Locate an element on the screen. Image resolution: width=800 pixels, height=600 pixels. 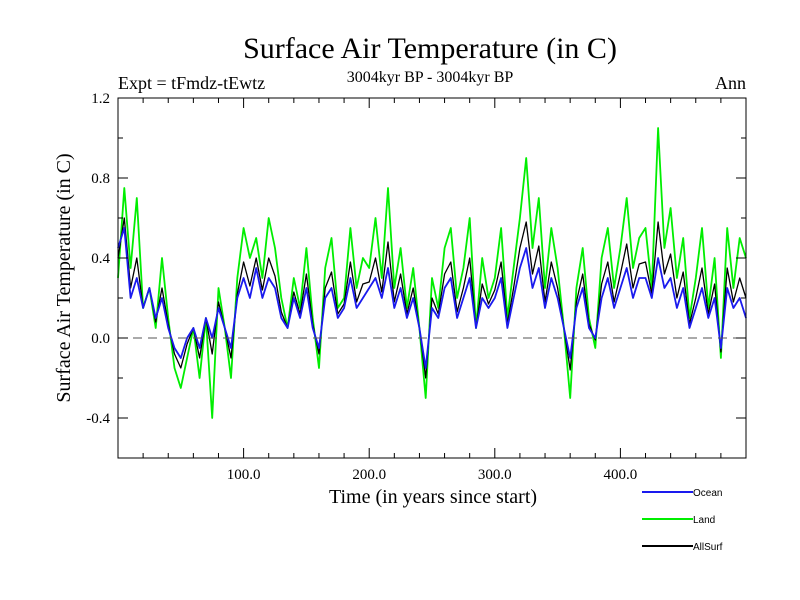
season-label: Ann is located at coordinates (730, 83).